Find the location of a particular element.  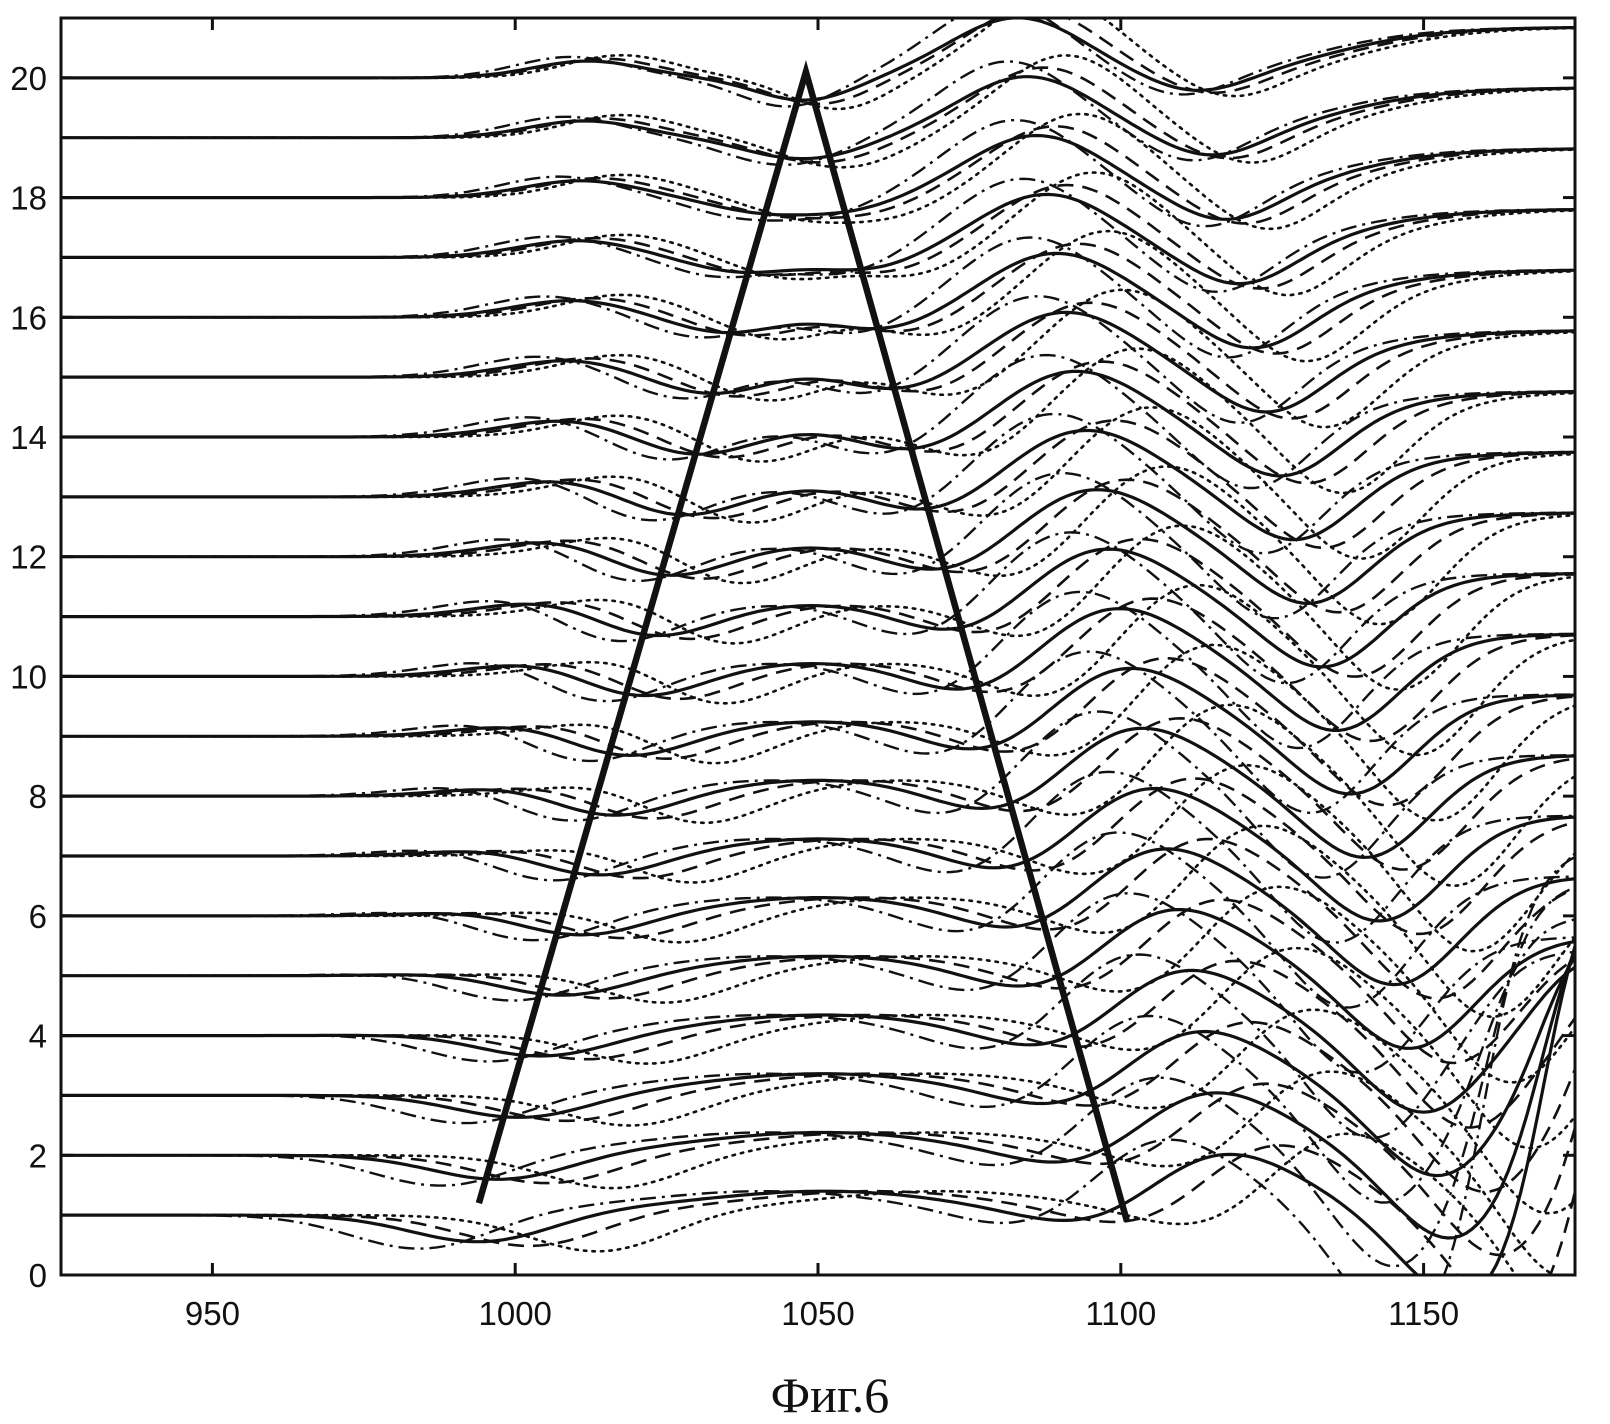

y-tick-label: 12 is located at coordinates (28, 557).